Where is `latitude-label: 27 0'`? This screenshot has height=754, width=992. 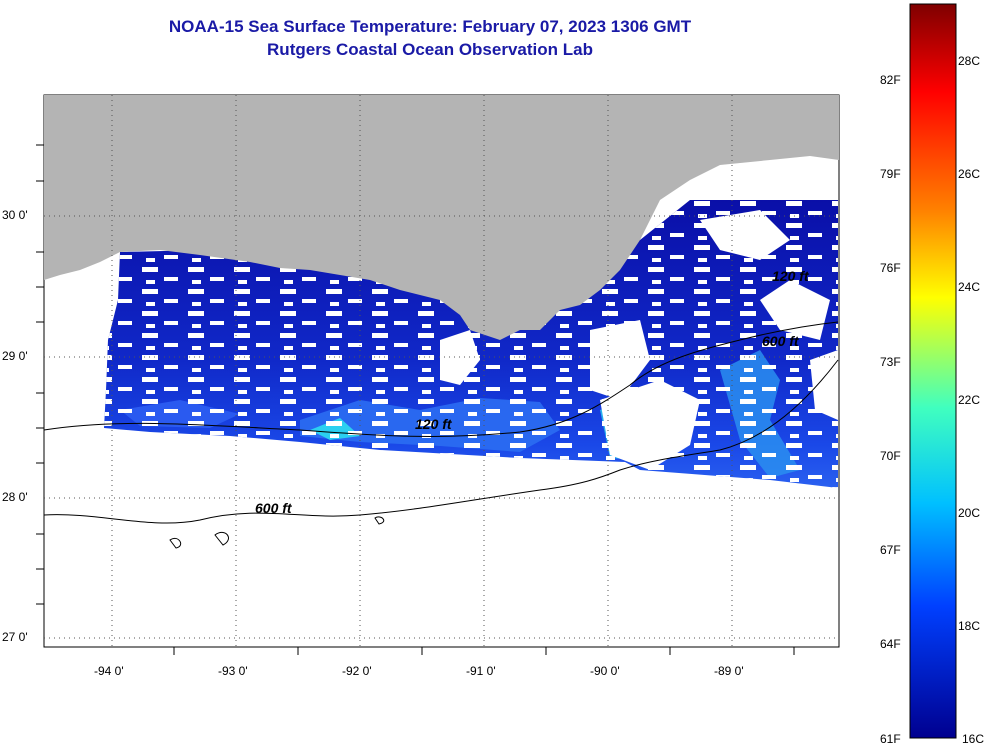
latitude-label: 27 0' is located at coordinates (15, 637).